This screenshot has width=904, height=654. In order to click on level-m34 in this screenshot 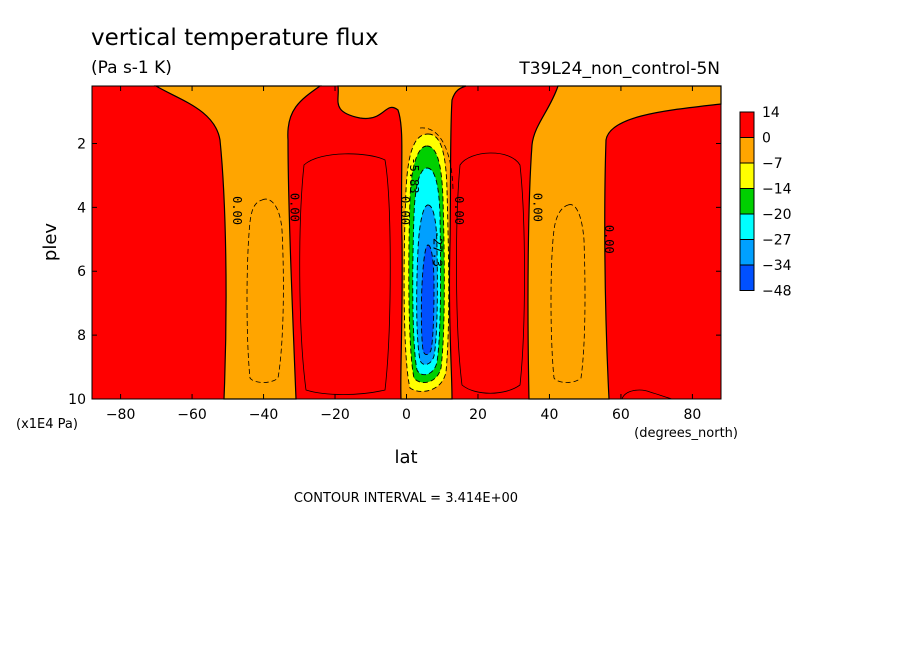, I will do `click(427, 299)`.